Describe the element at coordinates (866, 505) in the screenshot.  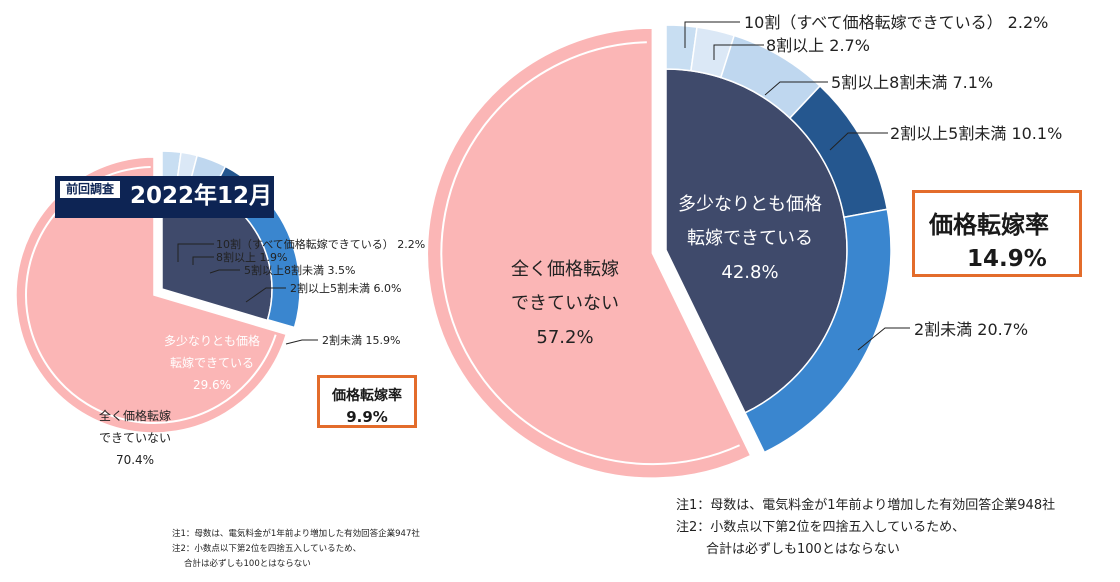
I see `current-note-1: 注1：母数は、電気料金が1年前より増加した有効回答企業948社` at that location.